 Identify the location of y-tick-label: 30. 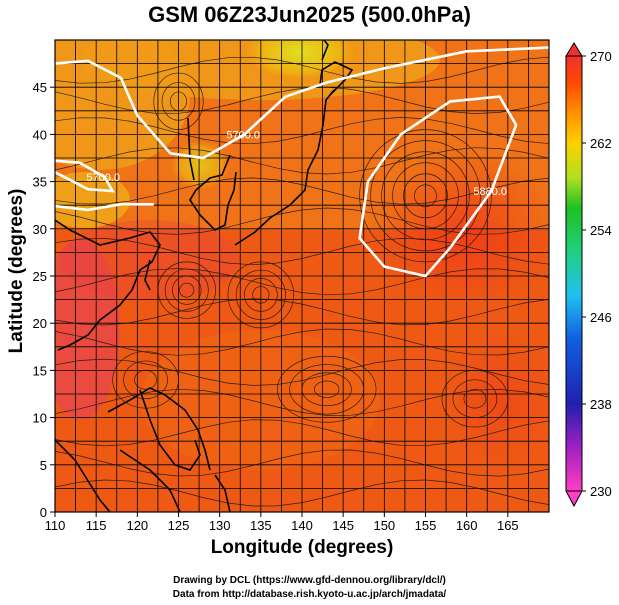
(40, 229).